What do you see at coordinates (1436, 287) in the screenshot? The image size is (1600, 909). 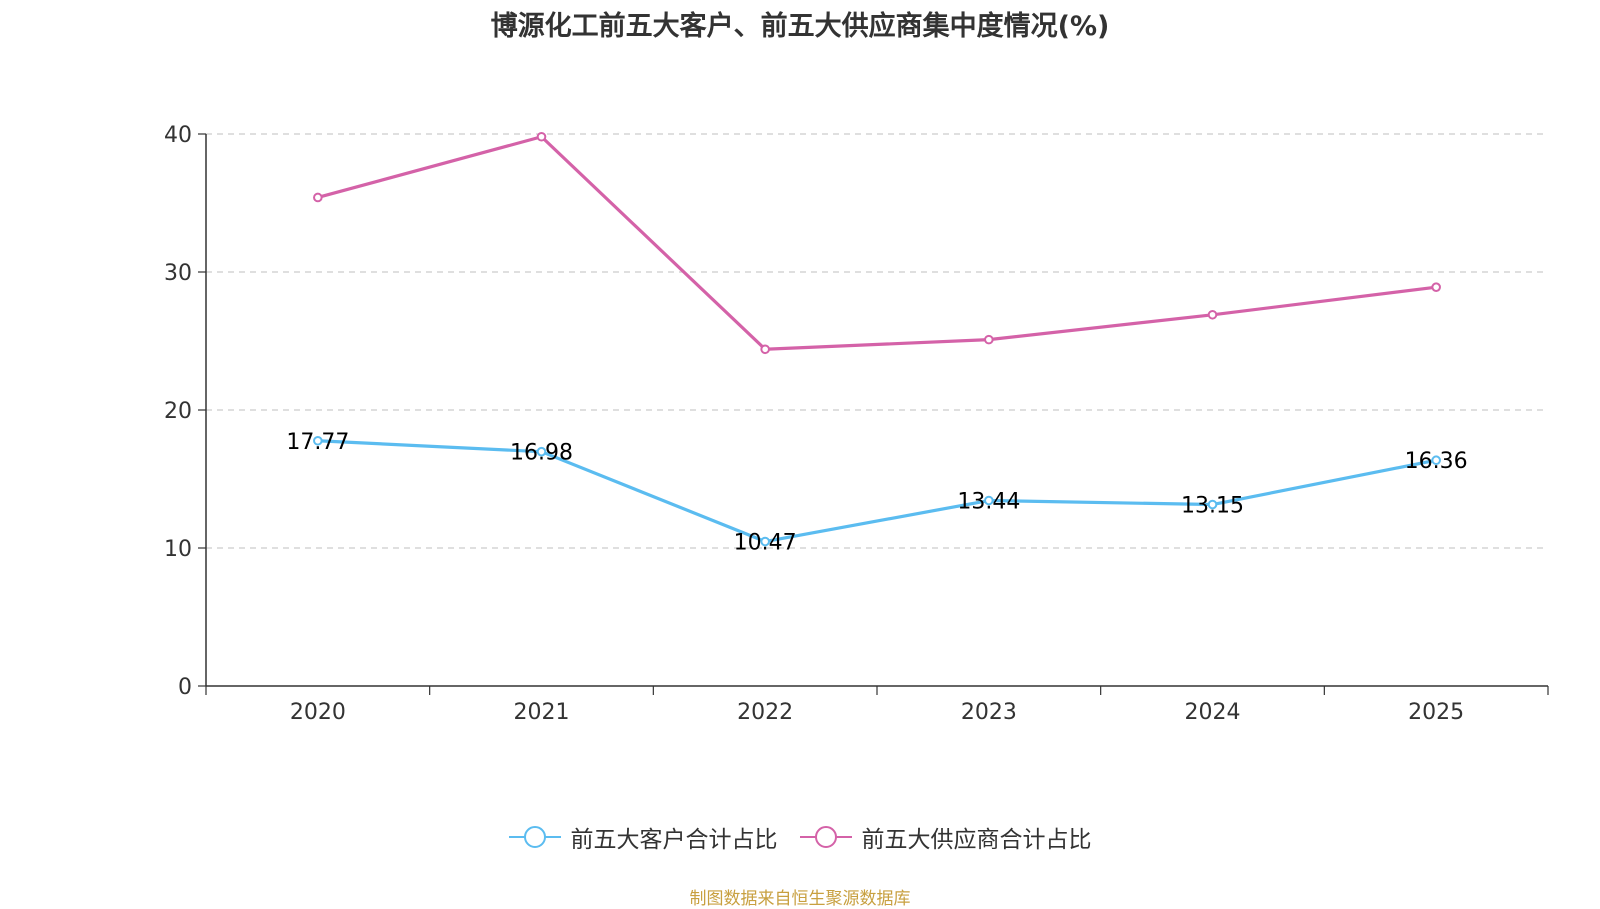 I see `data-point-1-2025` at bounding box center [1436, 287].